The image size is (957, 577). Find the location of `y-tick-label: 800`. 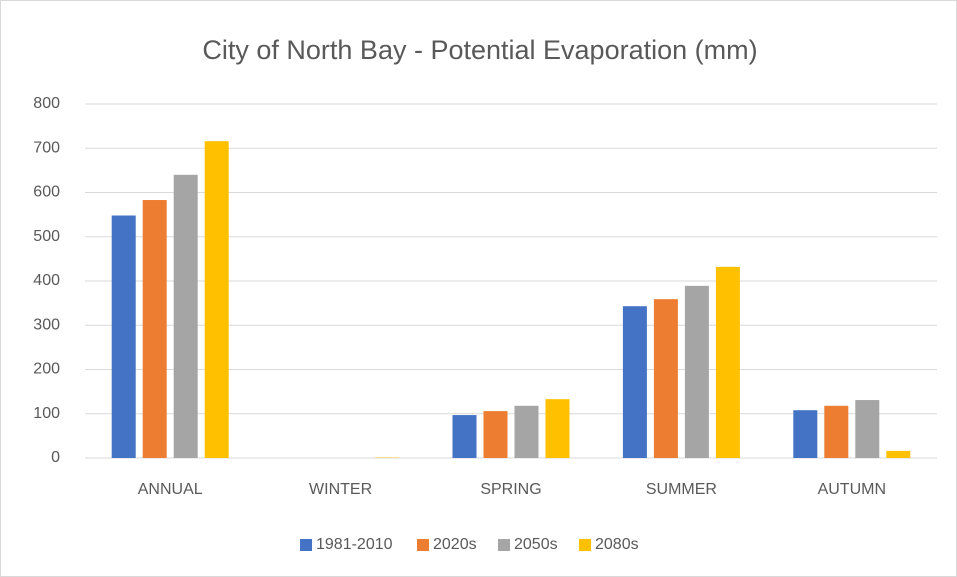

y-tick-label: 800 is located at coordinates (46, 103).